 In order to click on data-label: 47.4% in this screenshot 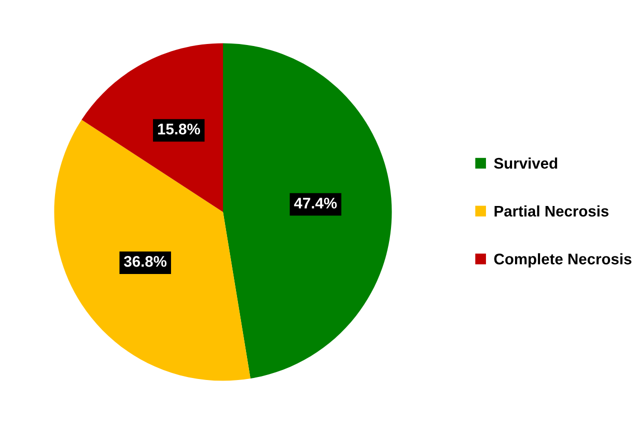, I will do `click(315, 203)`.